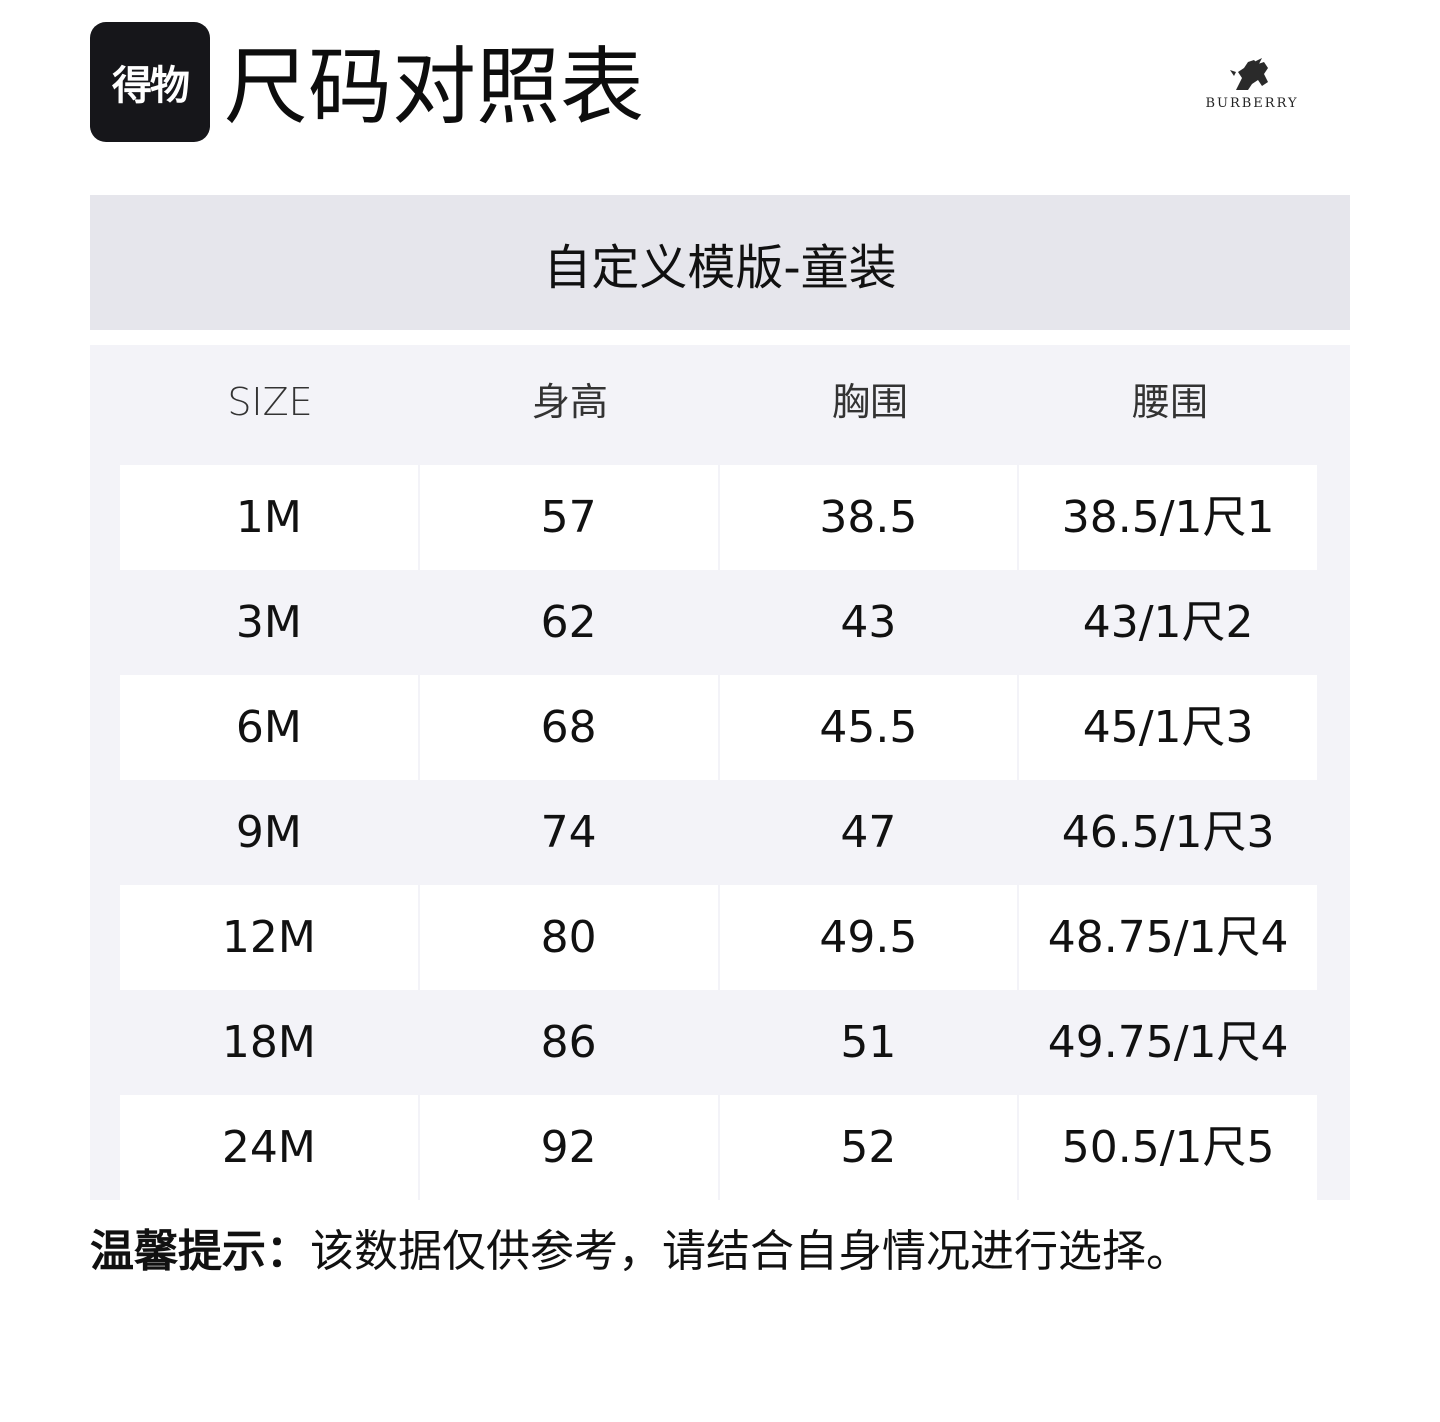 Image resolution: width=1440 pixels, height=1422 pixels. I want to click on size-cell: 3M, so click(269, 622).